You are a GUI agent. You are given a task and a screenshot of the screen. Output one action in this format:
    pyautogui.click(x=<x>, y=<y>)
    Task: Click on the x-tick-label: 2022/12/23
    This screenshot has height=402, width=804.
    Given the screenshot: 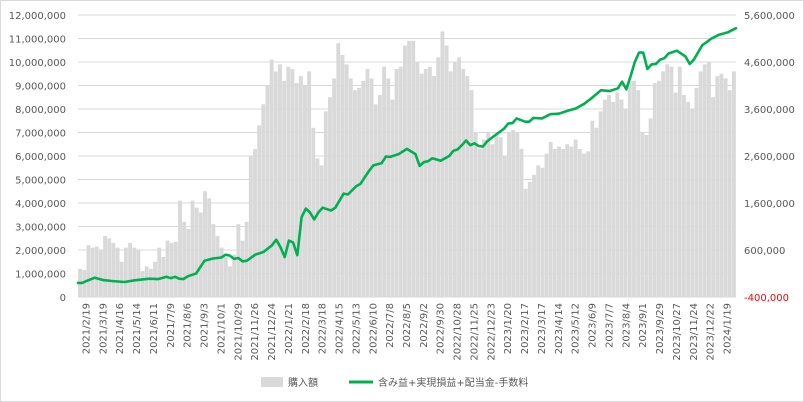 What is the action you would take?
    pyautogui.click(x=491, y=332)
    